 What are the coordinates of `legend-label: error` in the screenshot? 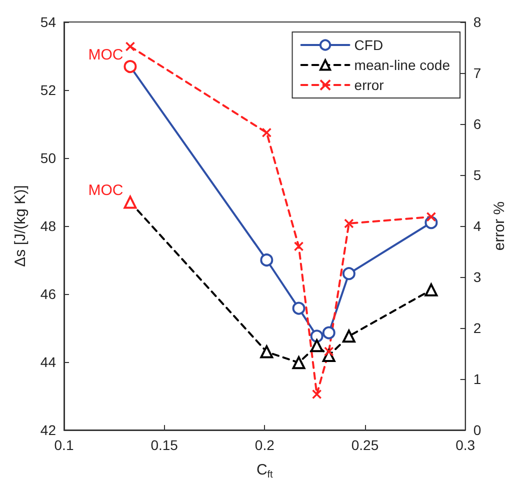 It's located at (369, 85).